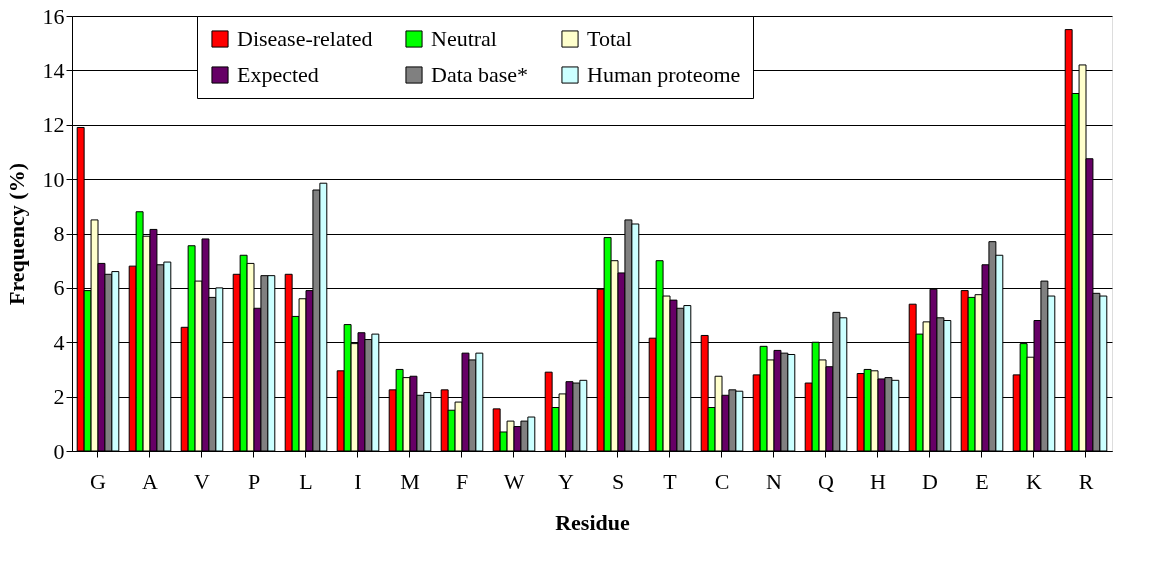 The width and height of the screenshot is (1169, 563). Describe the element at coordinates (53, 125) in the screenshot. I see `y-tick-label: 12` at that location.